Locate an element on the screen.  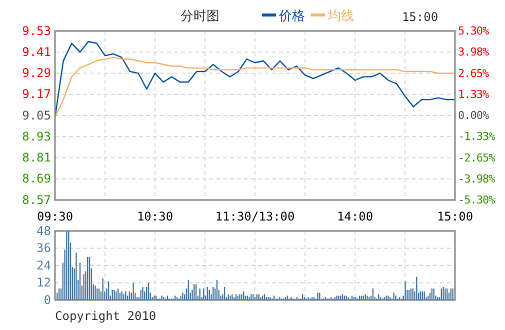
y-tick-label: 9.41 is located at coordinates (36, 51).